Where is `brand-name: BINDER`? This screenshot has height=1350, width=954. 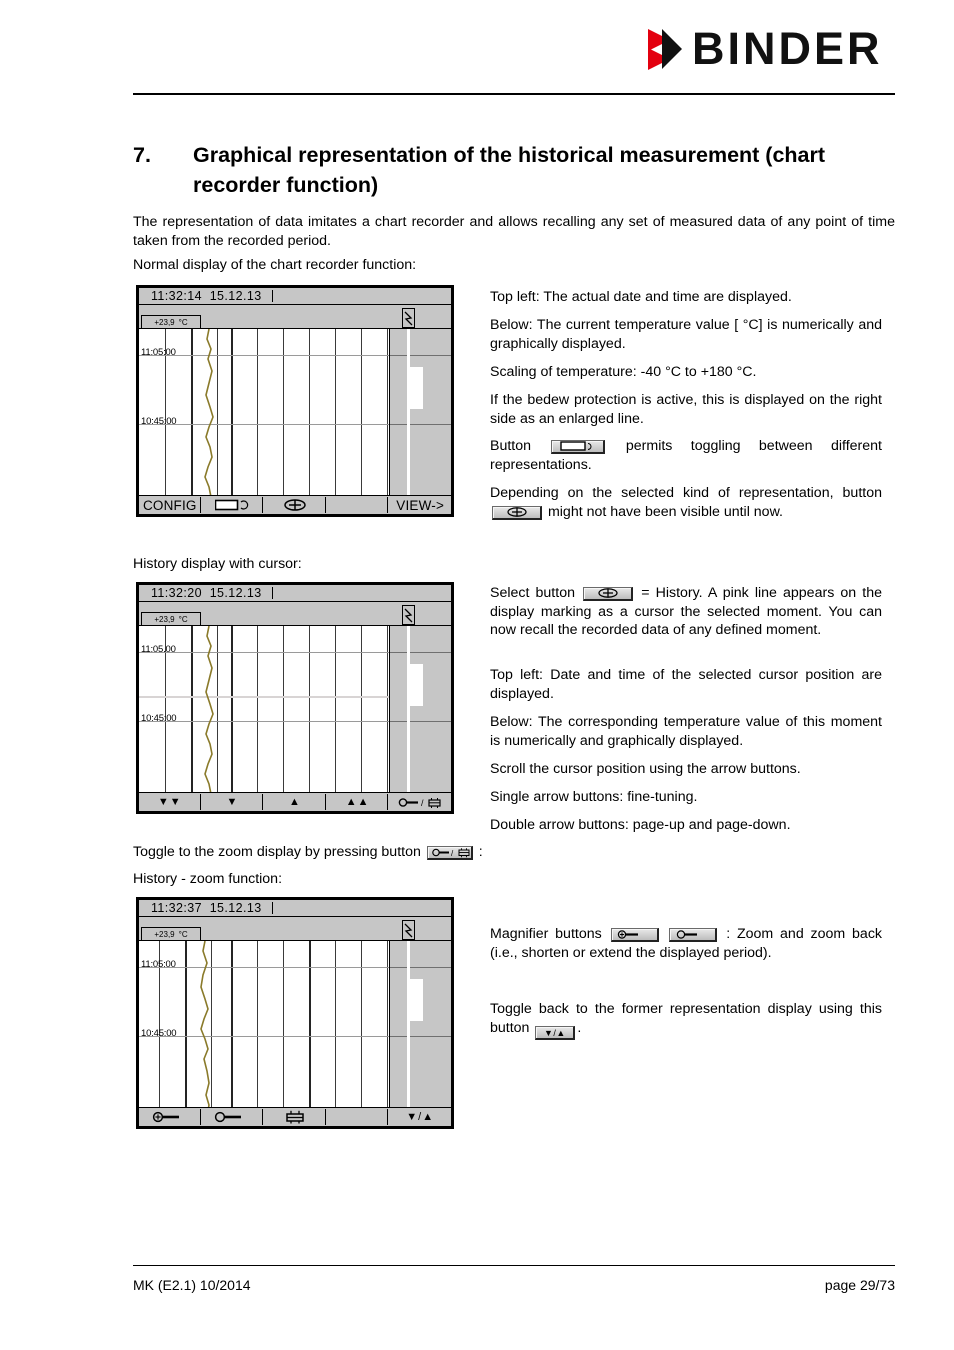
brand-name: BINDER is located at coordinates (787, 48).